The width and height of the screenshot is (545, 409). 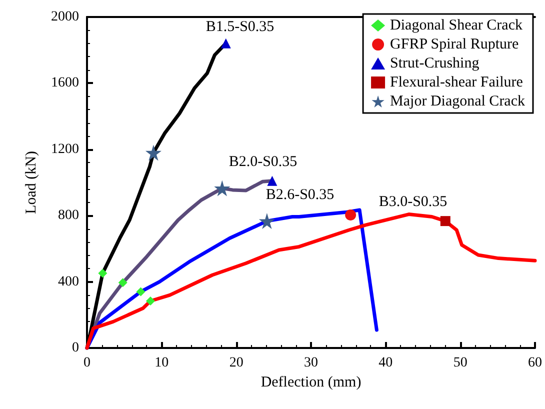 I want to click on y-tick-label: 400, so click(x=68, y=282).